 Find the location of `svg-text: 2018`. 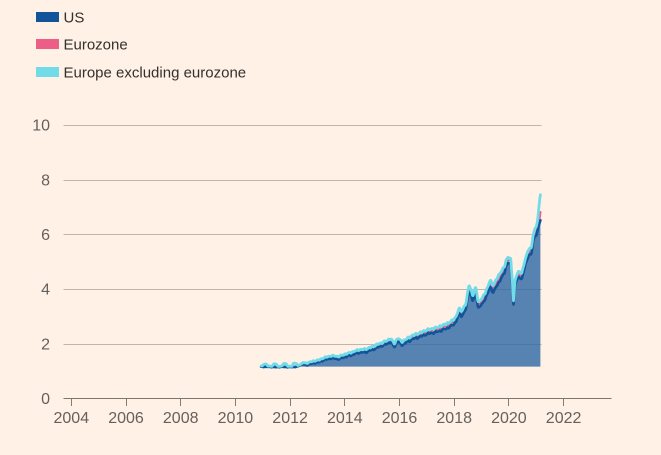

svg-text: 2018 is located at coordinates (454, 418).